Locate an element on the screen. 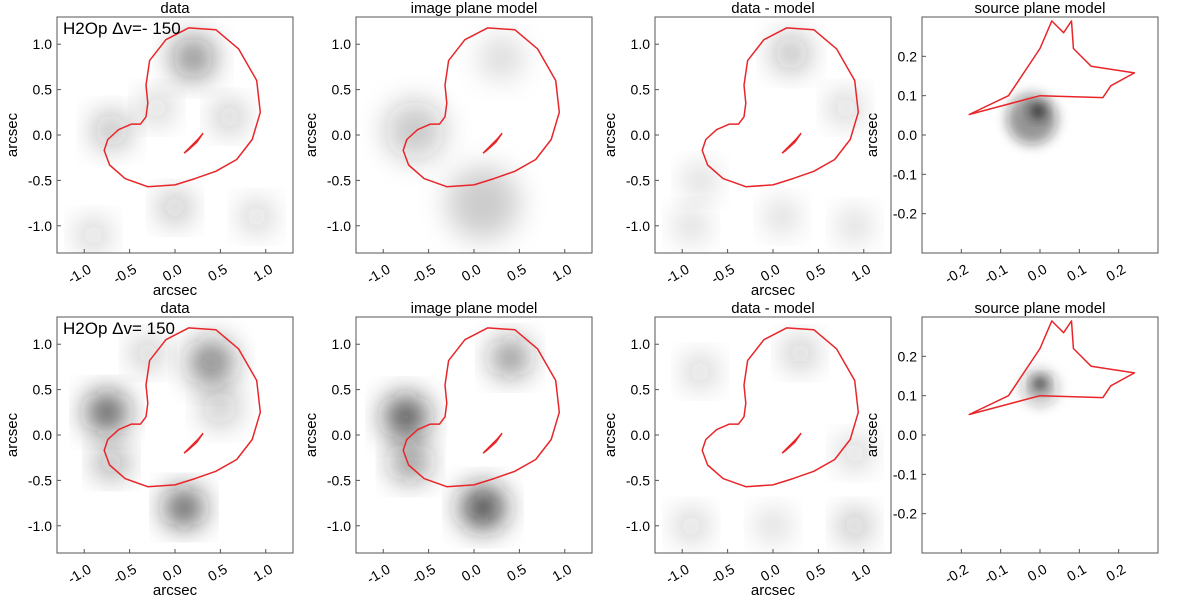 This screenshot has height=600, width=1200. panel-title: data is located at coordinates (175, 308).